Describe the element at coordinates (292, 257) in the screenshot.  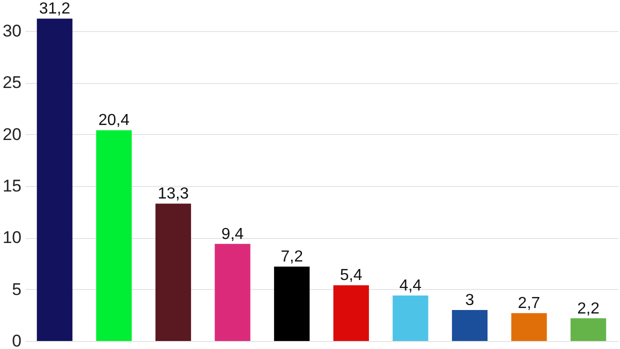
I see `data-label: 7,2` at that location.